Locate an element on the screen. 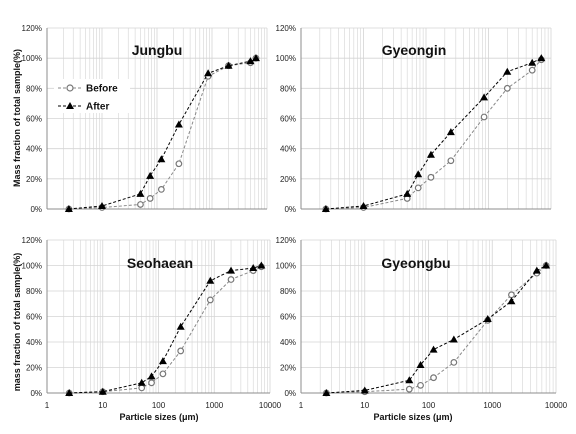 Image resolution: width=576 pixels, height=434 pixels. x-axis-label-right: Particle sizes (μm) is located at coordinates (412, 417).